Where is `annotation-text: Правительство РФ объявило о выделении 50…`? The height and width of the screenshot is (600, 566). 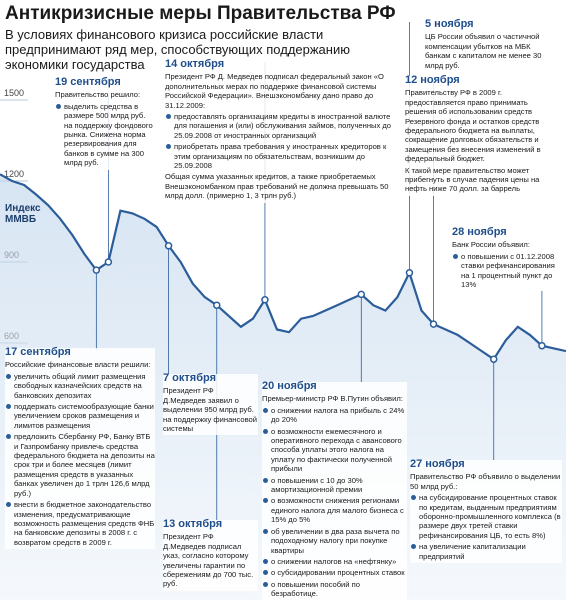 annotation-text: Правительство РФ объявило о выделении 50… is located at coordinates (485, 481).